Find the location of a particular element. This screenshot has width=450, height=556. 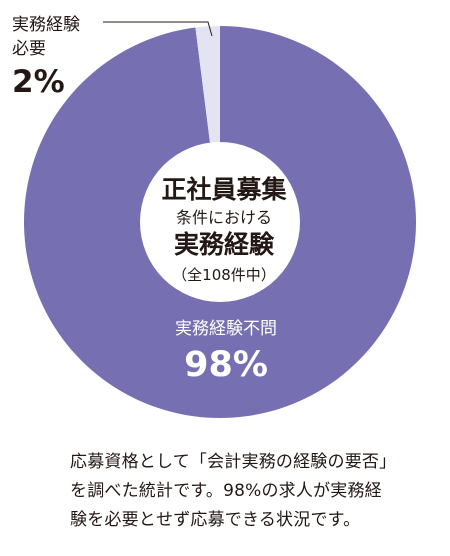

center-hole is located at coordinates (220, 222).